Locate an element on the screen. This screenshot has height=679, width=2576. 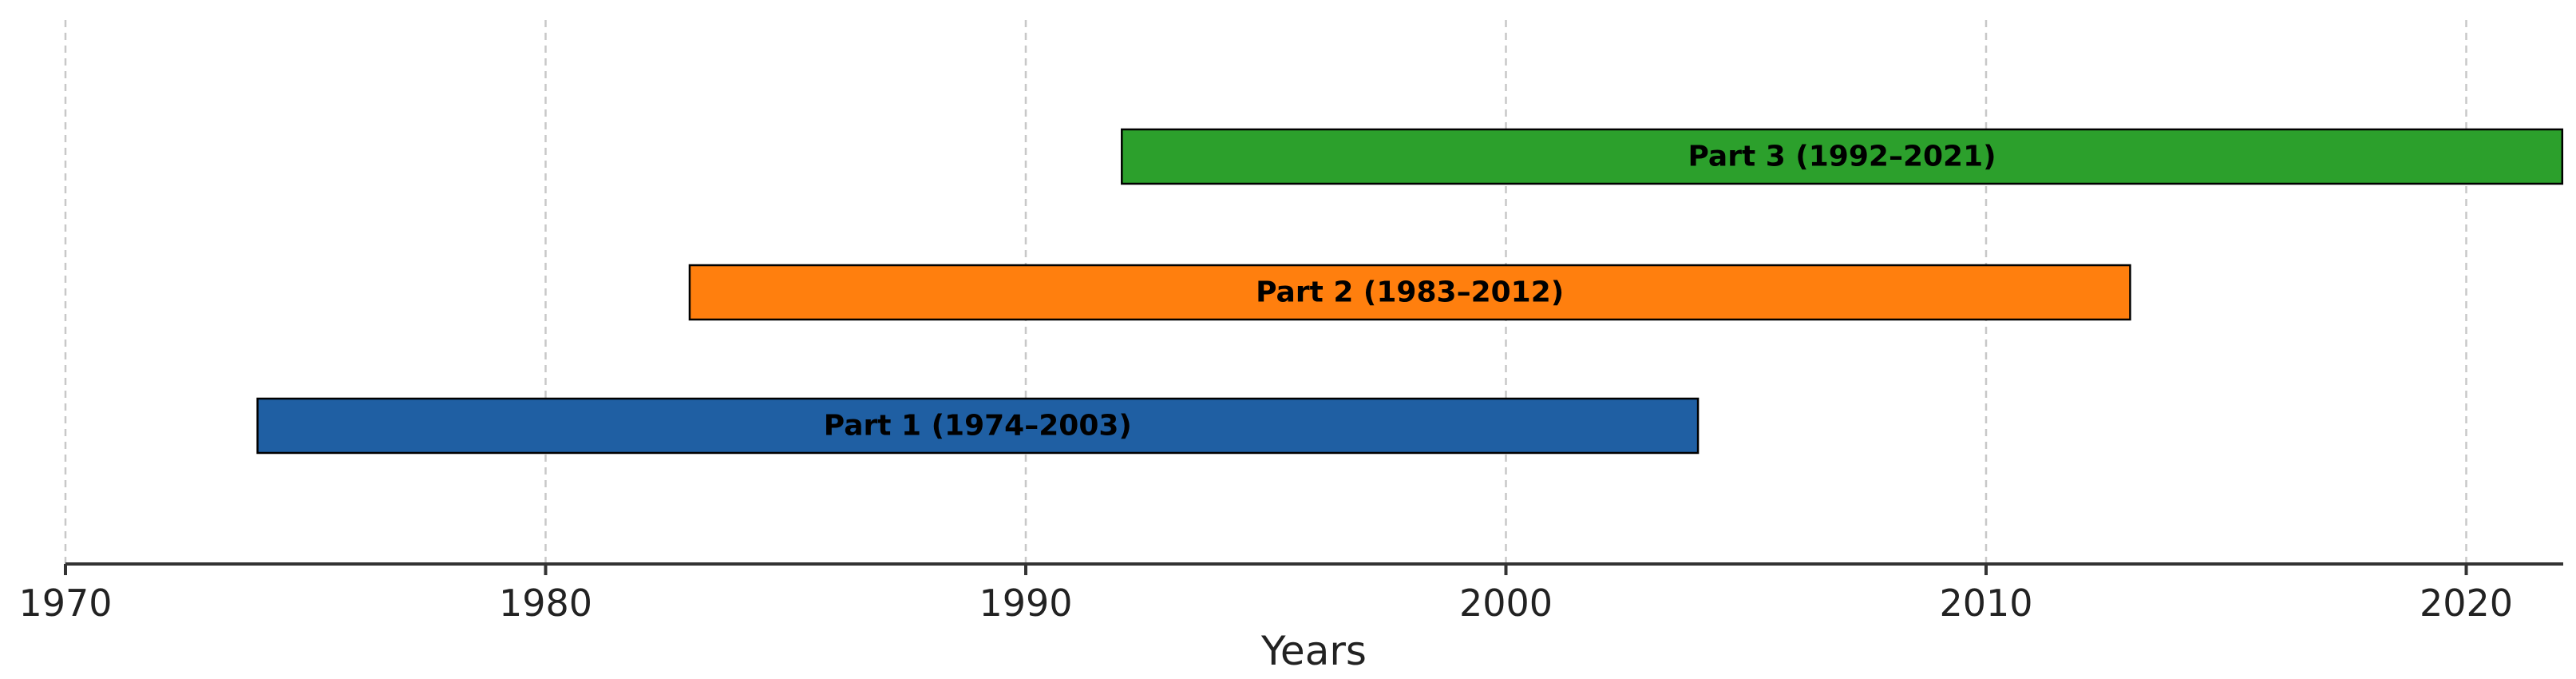
x-tick-label: 2010 is located at coordinates (1986, 603).